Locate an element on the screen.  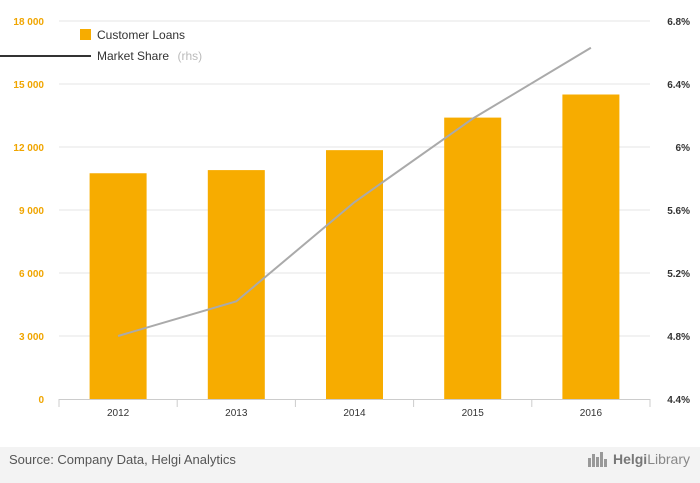
legend-swatch-loans is located at coordinates (85, 34).